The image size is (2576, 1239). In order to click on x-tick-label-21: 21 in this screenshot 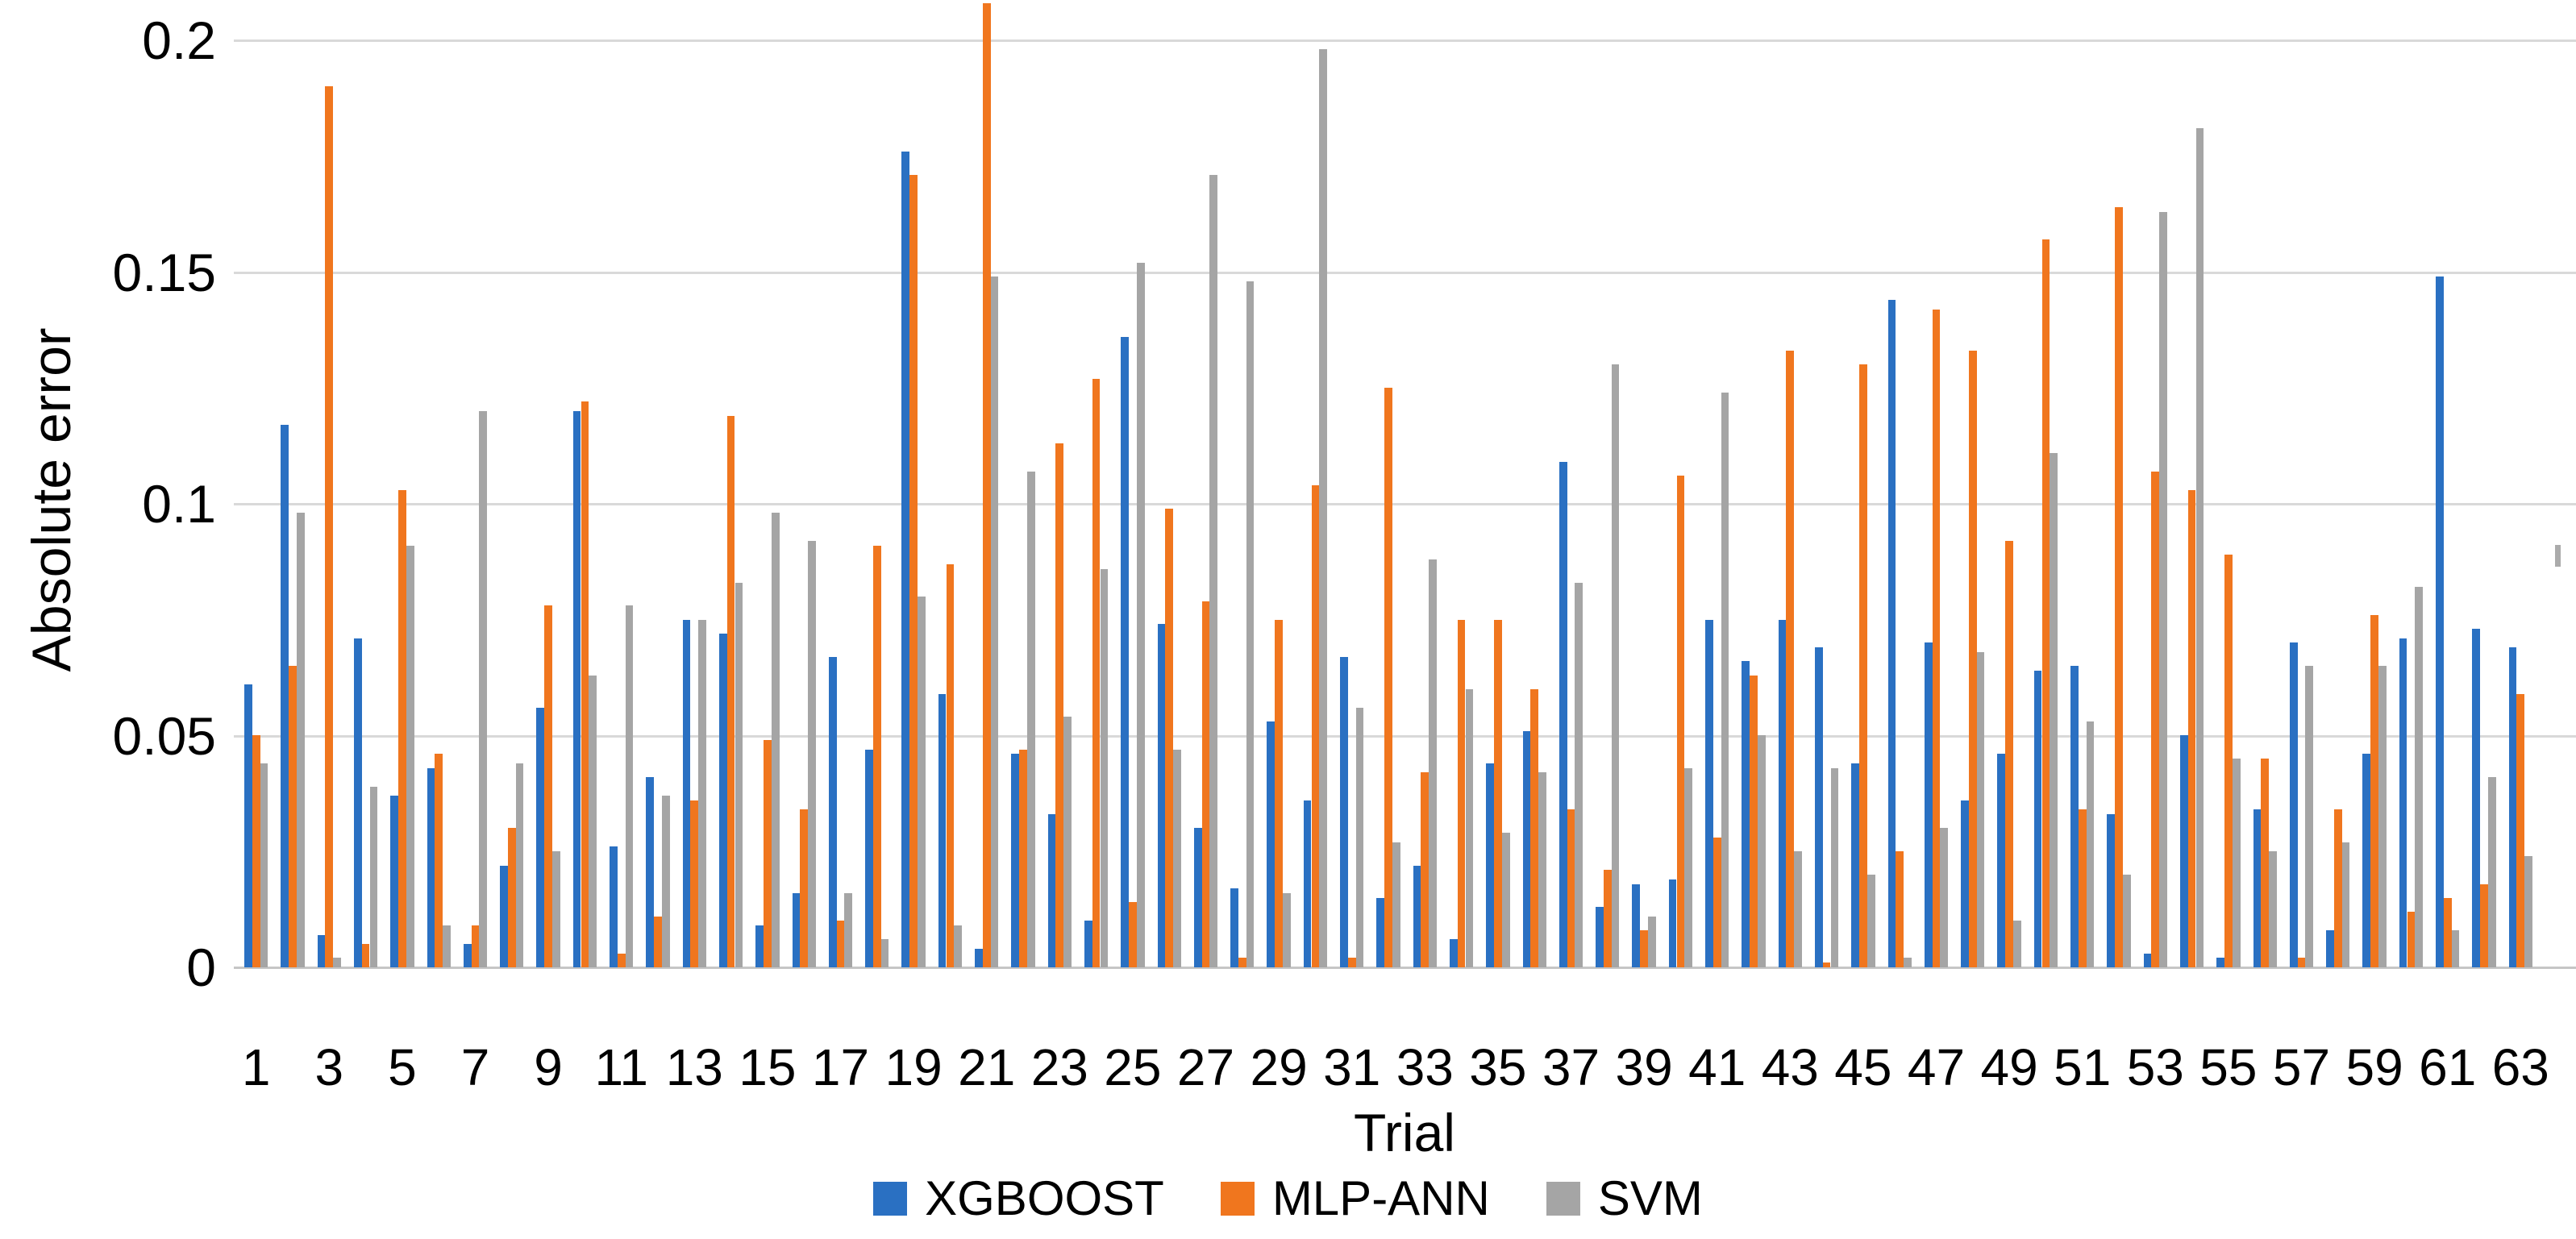, I will do `click(987, 1067)`.